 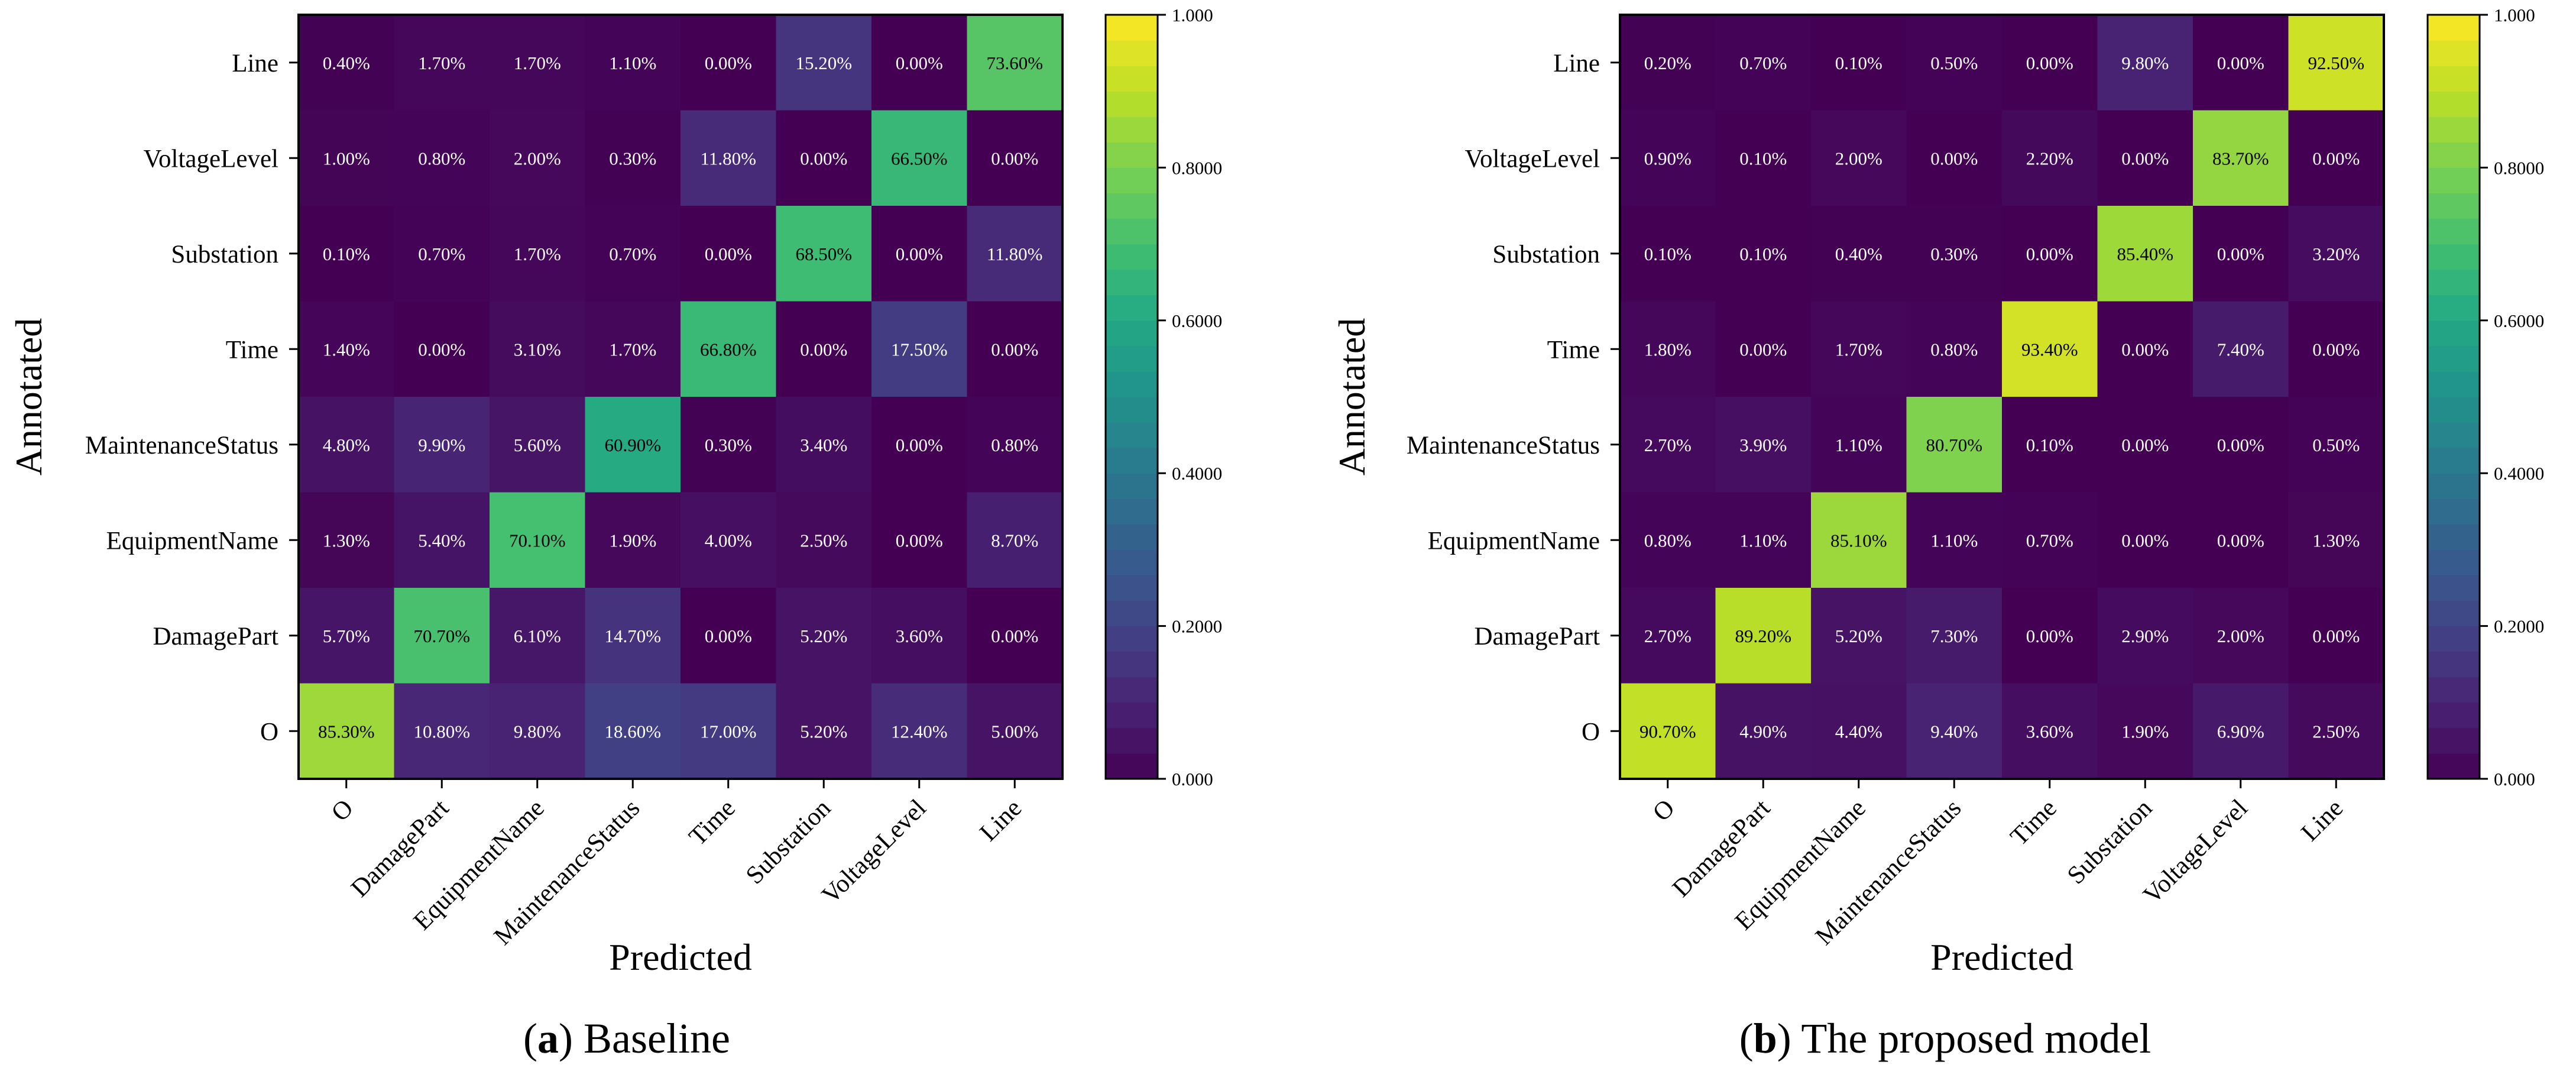 I want to click on panel-b-cell-o-time, so click(x=2050, y=731).